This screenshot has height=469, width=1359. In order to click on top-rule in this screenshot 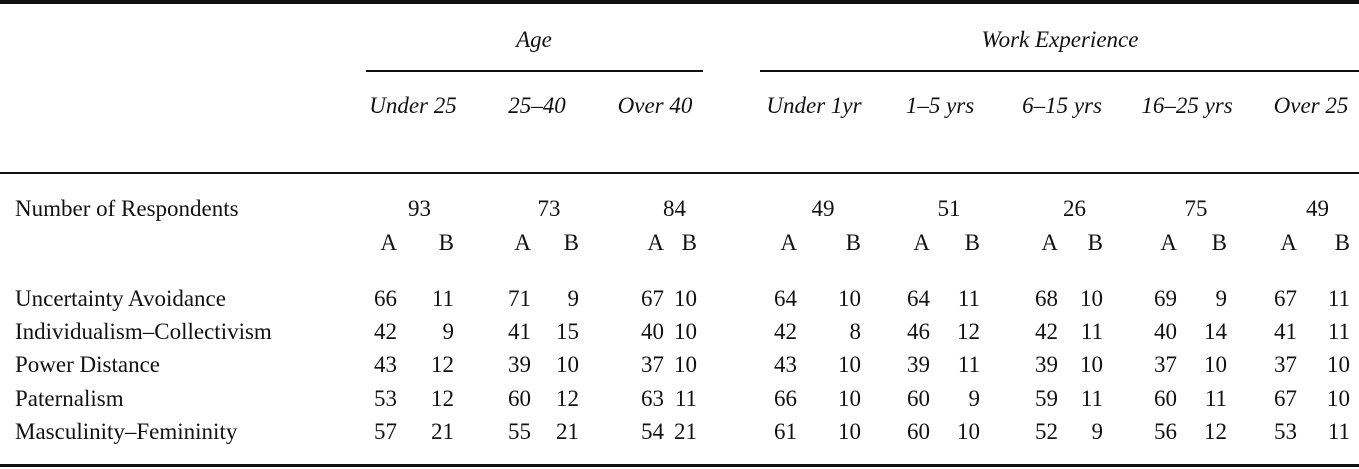, I will do `click(679, 2)`.